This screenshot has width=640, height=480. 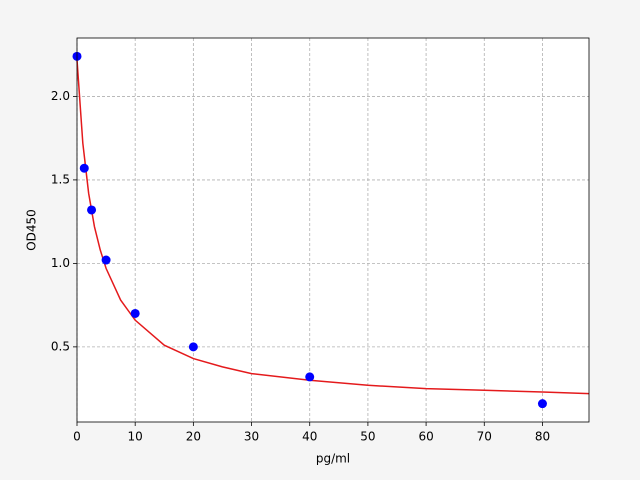 I want to click on x-tick-label: 60, so click(x=425, y=437).